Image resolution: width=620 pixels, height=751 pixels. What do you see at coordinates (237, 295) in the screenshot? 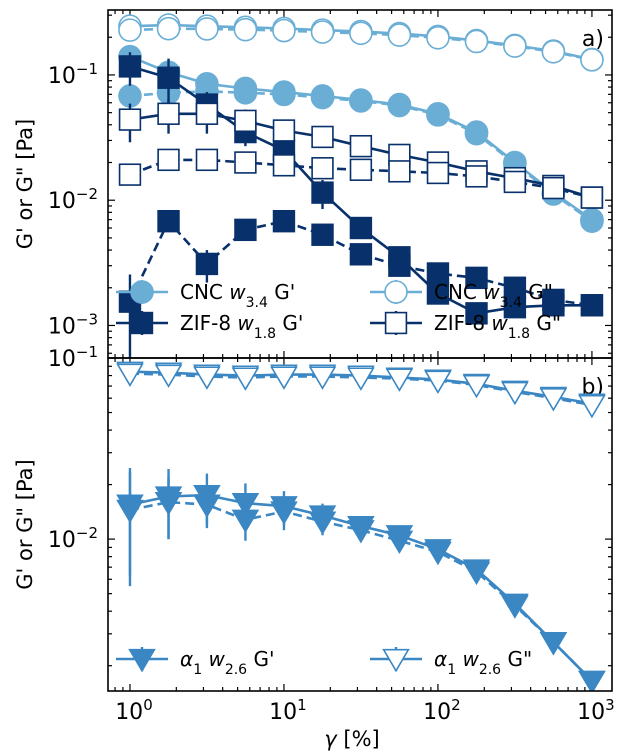
I see `legend-label: CNC w3.4 G'` at bounding box center [237, 295].